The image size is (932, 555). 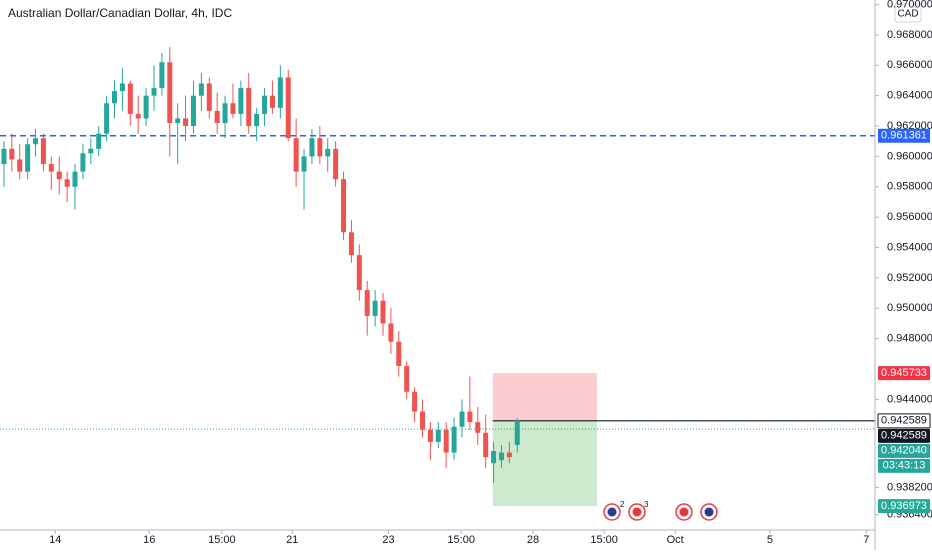 What do you see at coordinates (904, 436) in the screenshot?
I see `price-label: 0.942589` at bounding box center [904, 436].